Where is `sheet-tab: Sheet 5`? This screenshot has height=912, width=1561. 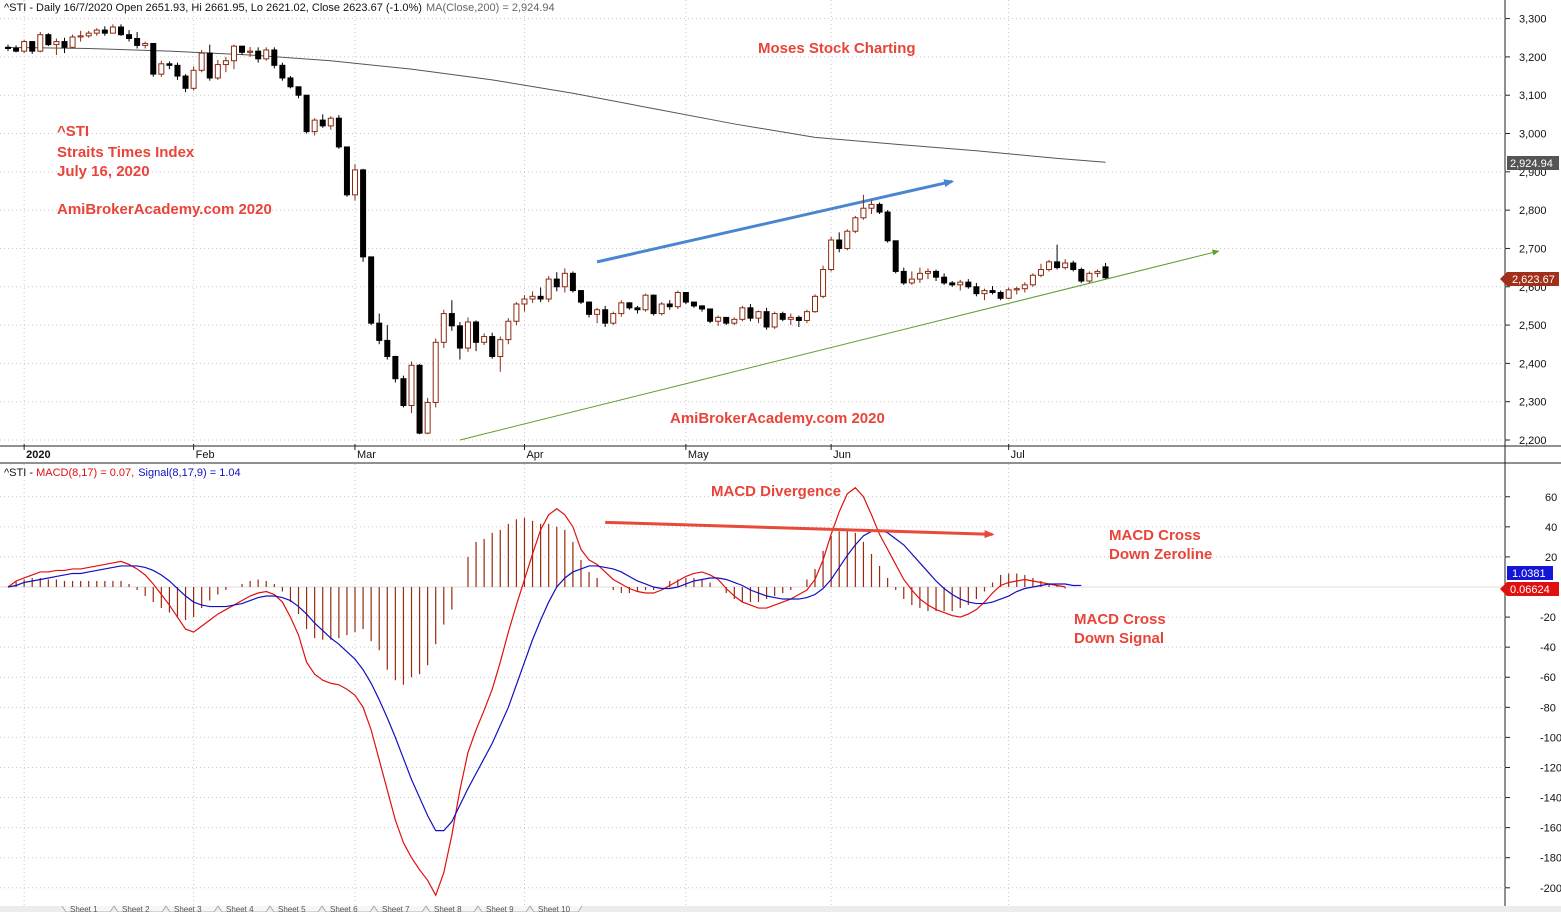 sheet-tab: Sheet 5 is located at coordinates (296, 908).